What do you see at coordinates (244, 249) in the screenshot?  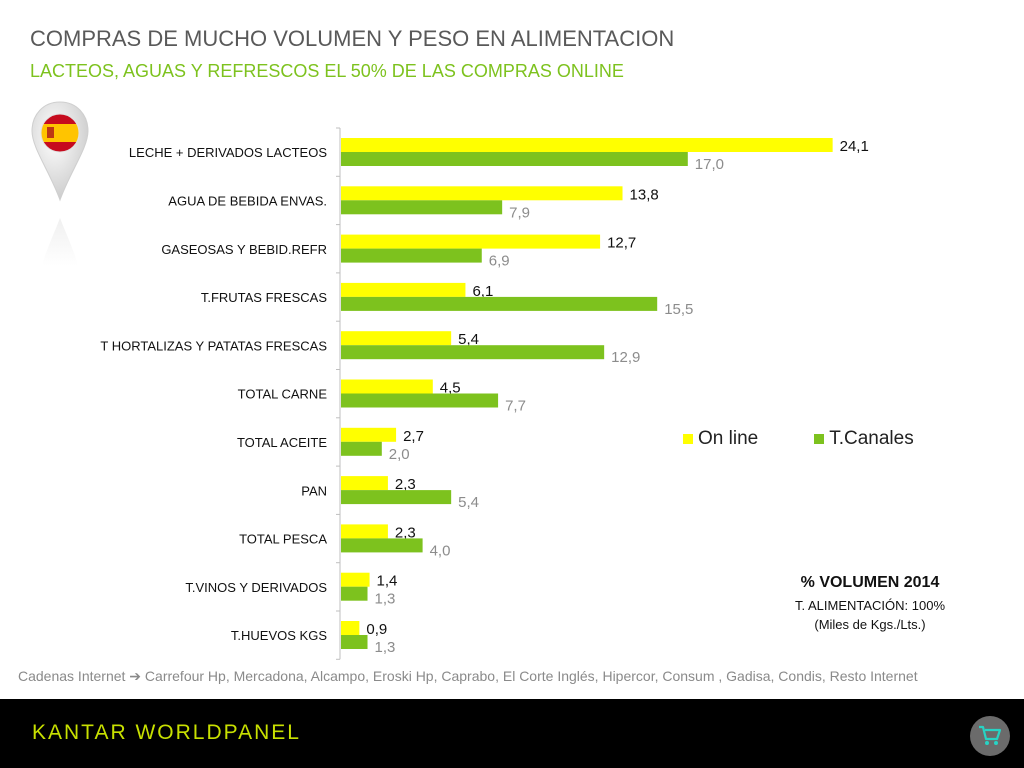 I see `category-label: GASEOSAS Y BEBID.REFR` at bounding box center [244, 249].